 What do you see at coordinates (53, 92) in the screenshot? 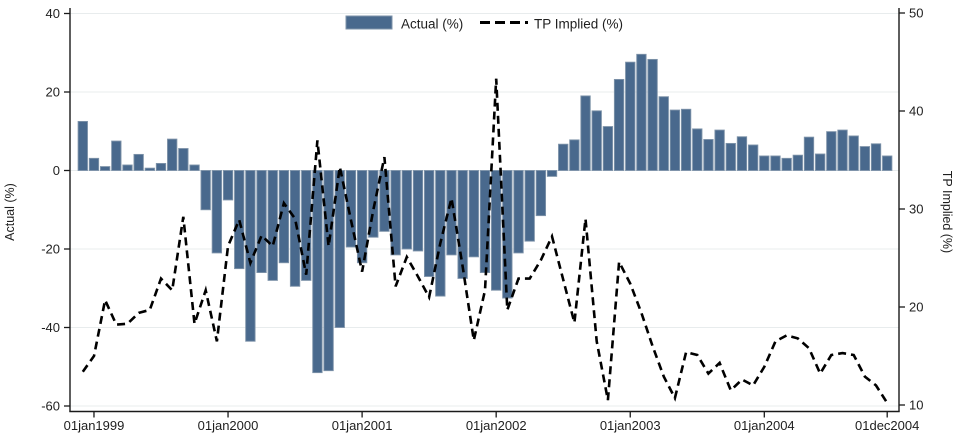
I see `y-left-tick-label: 20` at bounding box center [53, 92].